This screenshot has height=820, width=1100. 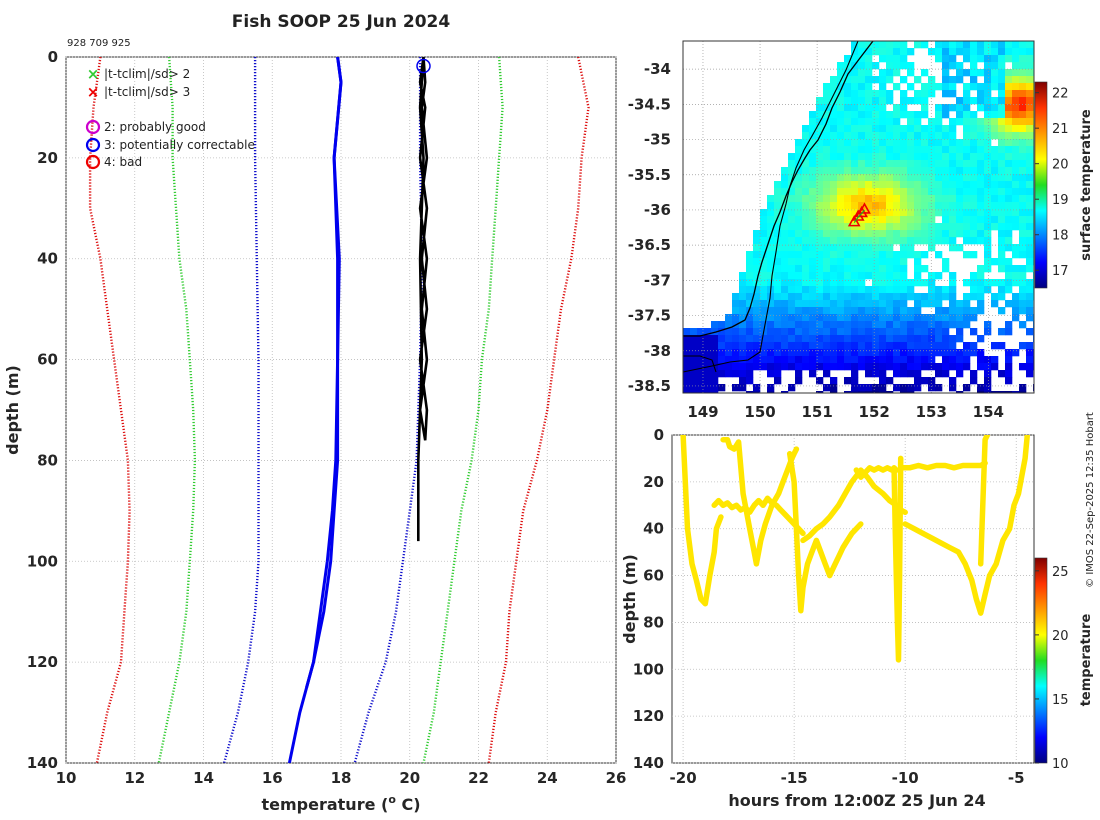 What do you see at coordinates (649, 316) in the screenshot?
I see `map-lat-tick-label: -37.5` at bounding box center [649, 316].